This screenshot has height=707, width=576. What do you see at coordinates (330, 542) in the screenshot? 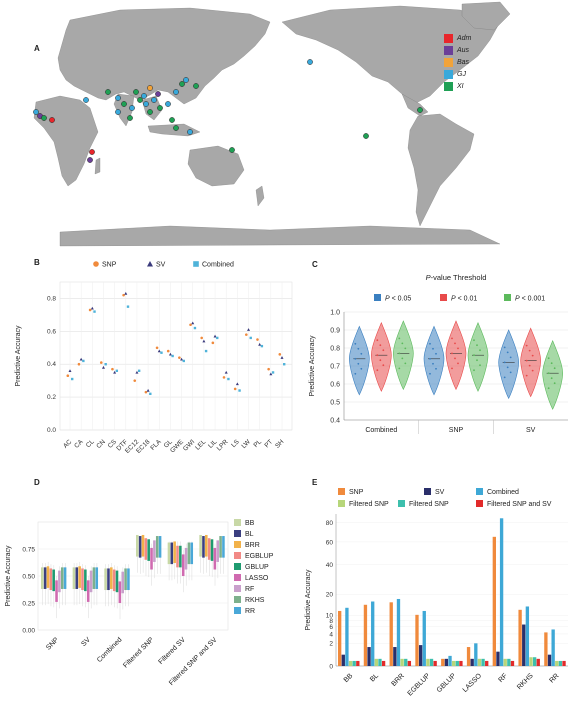
I see `ytick-label-e: 60` at bounding box center [330, 542].